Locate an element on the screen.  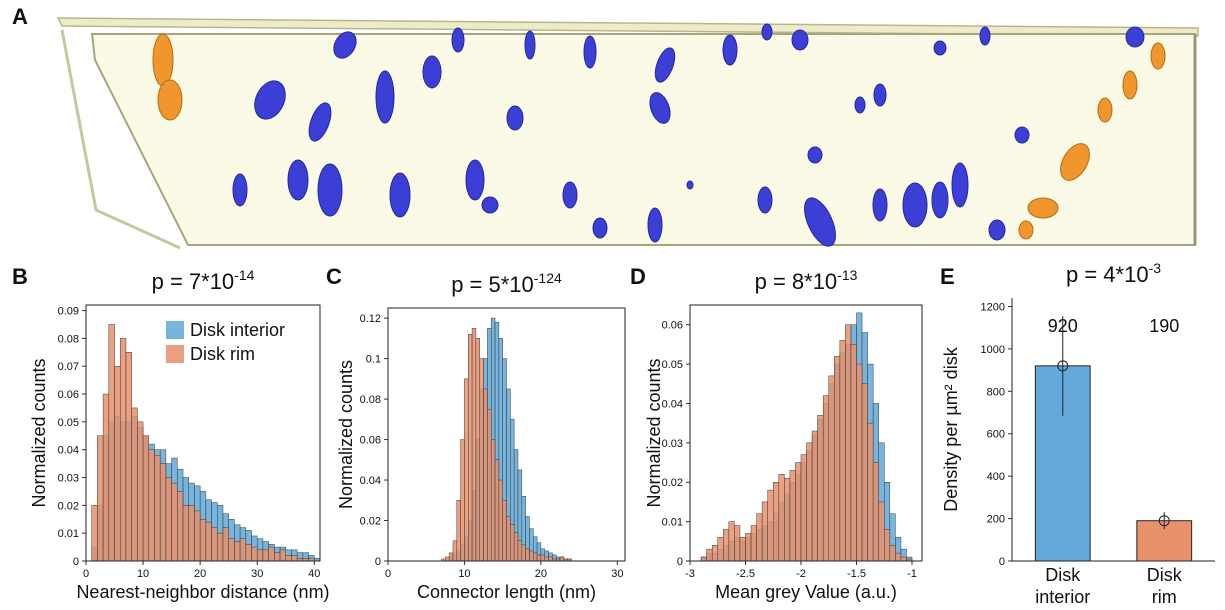
panel-label: C is located at coordinates (334, 276).